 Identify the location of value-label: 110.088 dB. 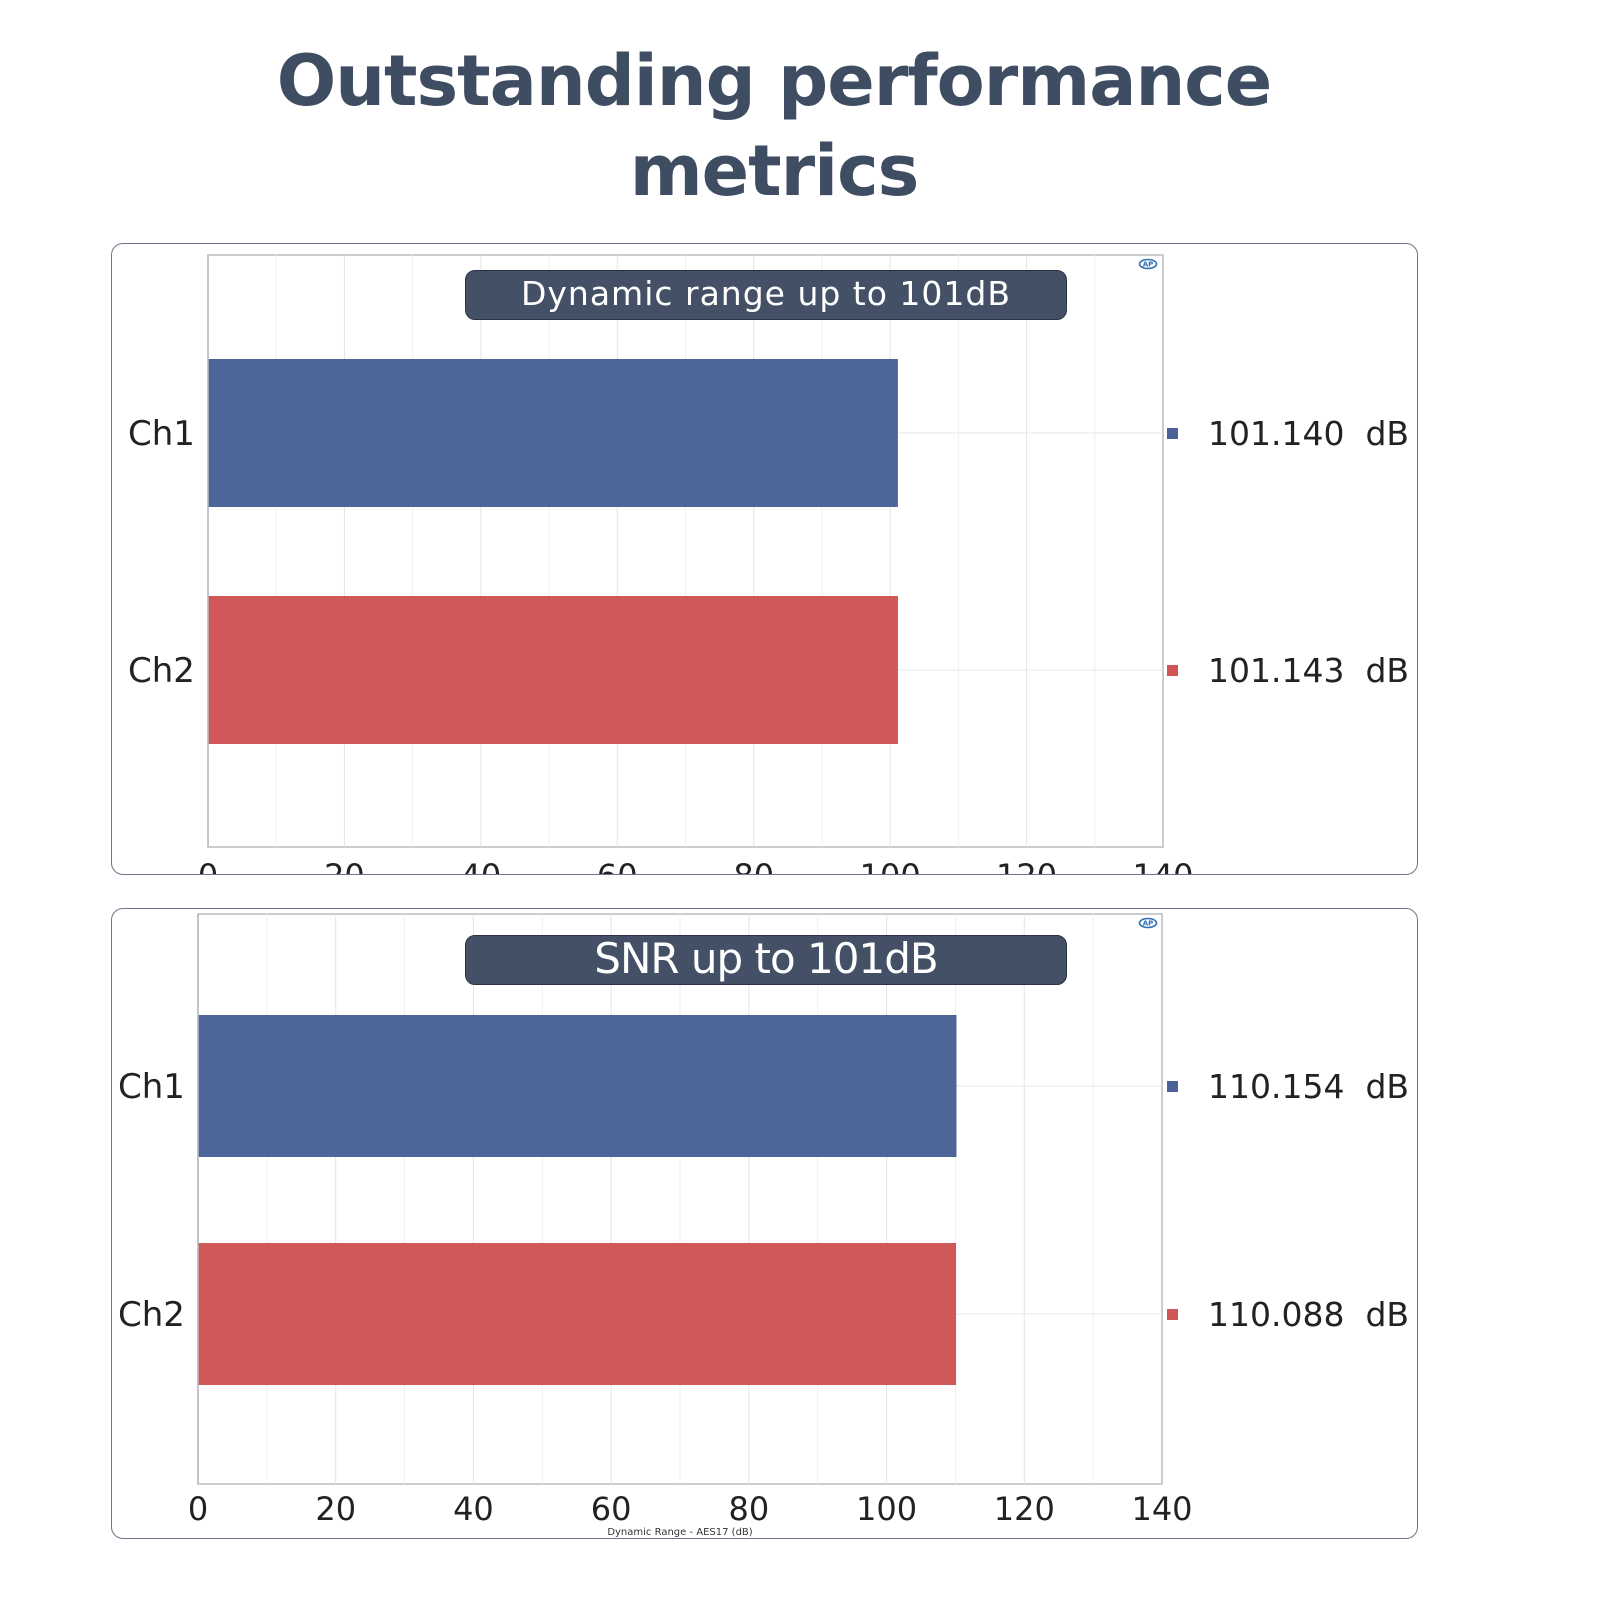
(1308, 1314).